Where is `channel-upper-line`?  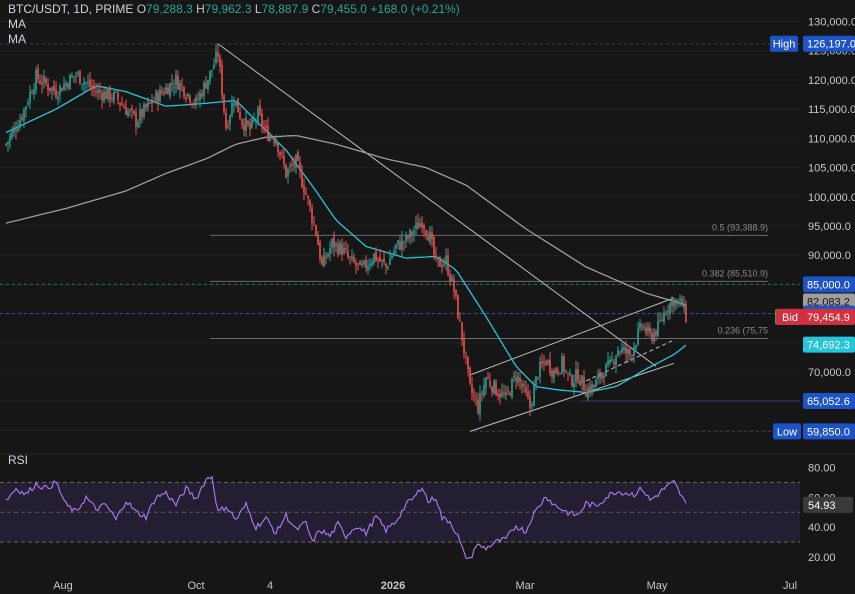
channel-upper-line is located at coordinates (572, 336).